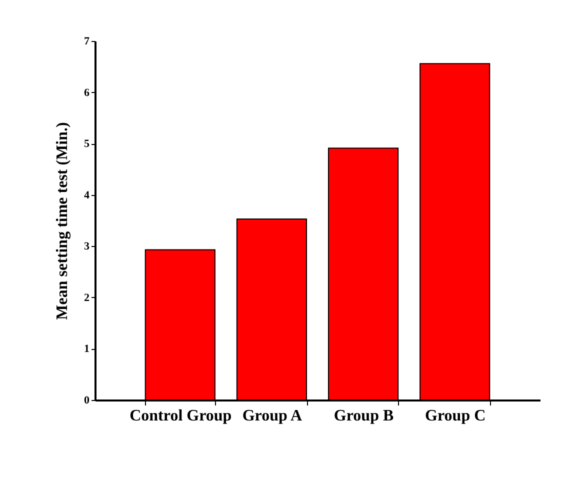 The width and height of the screenshot is (586, 502). What do you see at coordinates (364, 416) in the screenshot?
I see `x-tick-label: Group B` at bounding box center [364, 416].